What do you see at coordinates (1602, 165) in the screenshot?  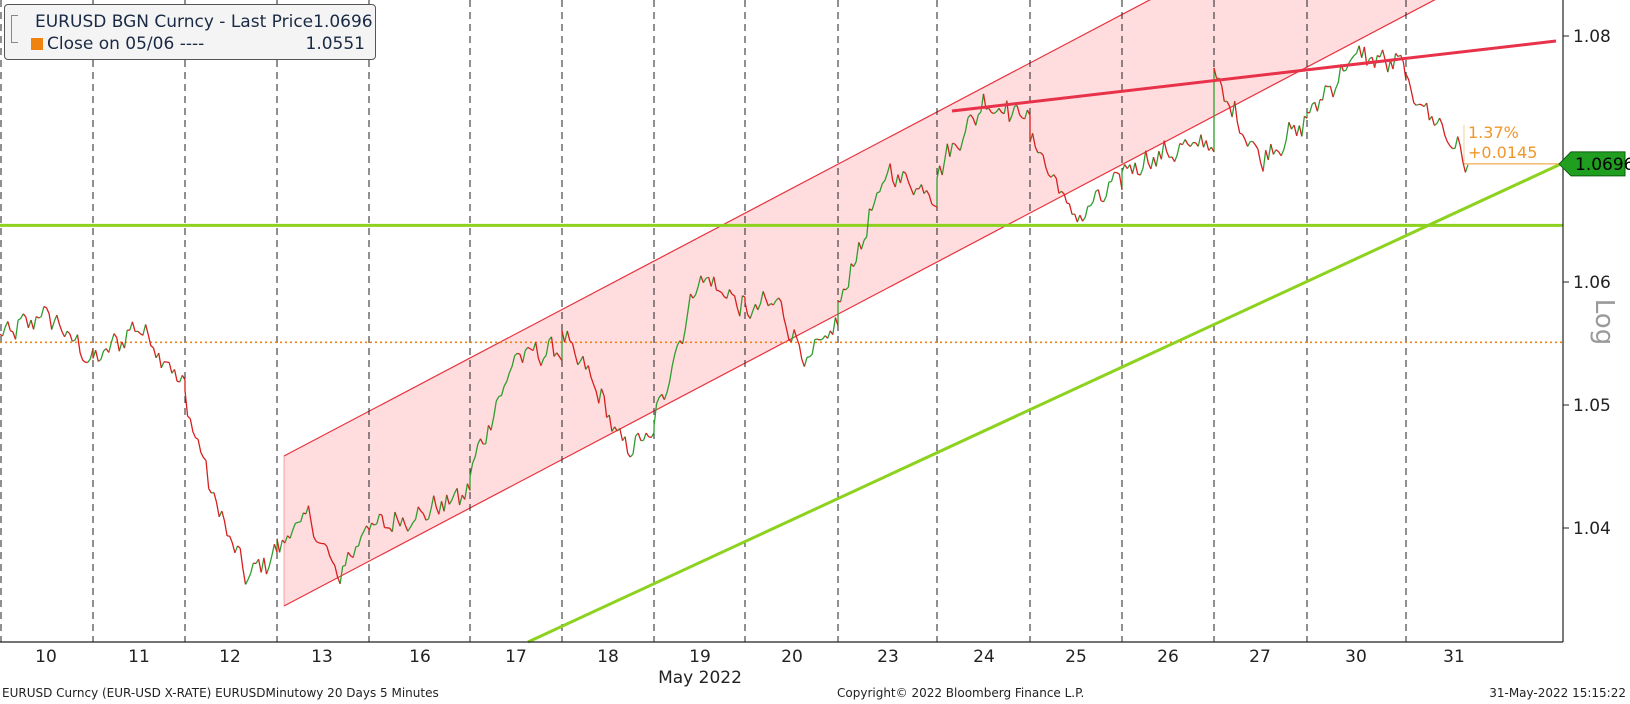 I see `last-price-tag-label: 1.0696` at bounding box center [1602, 165].